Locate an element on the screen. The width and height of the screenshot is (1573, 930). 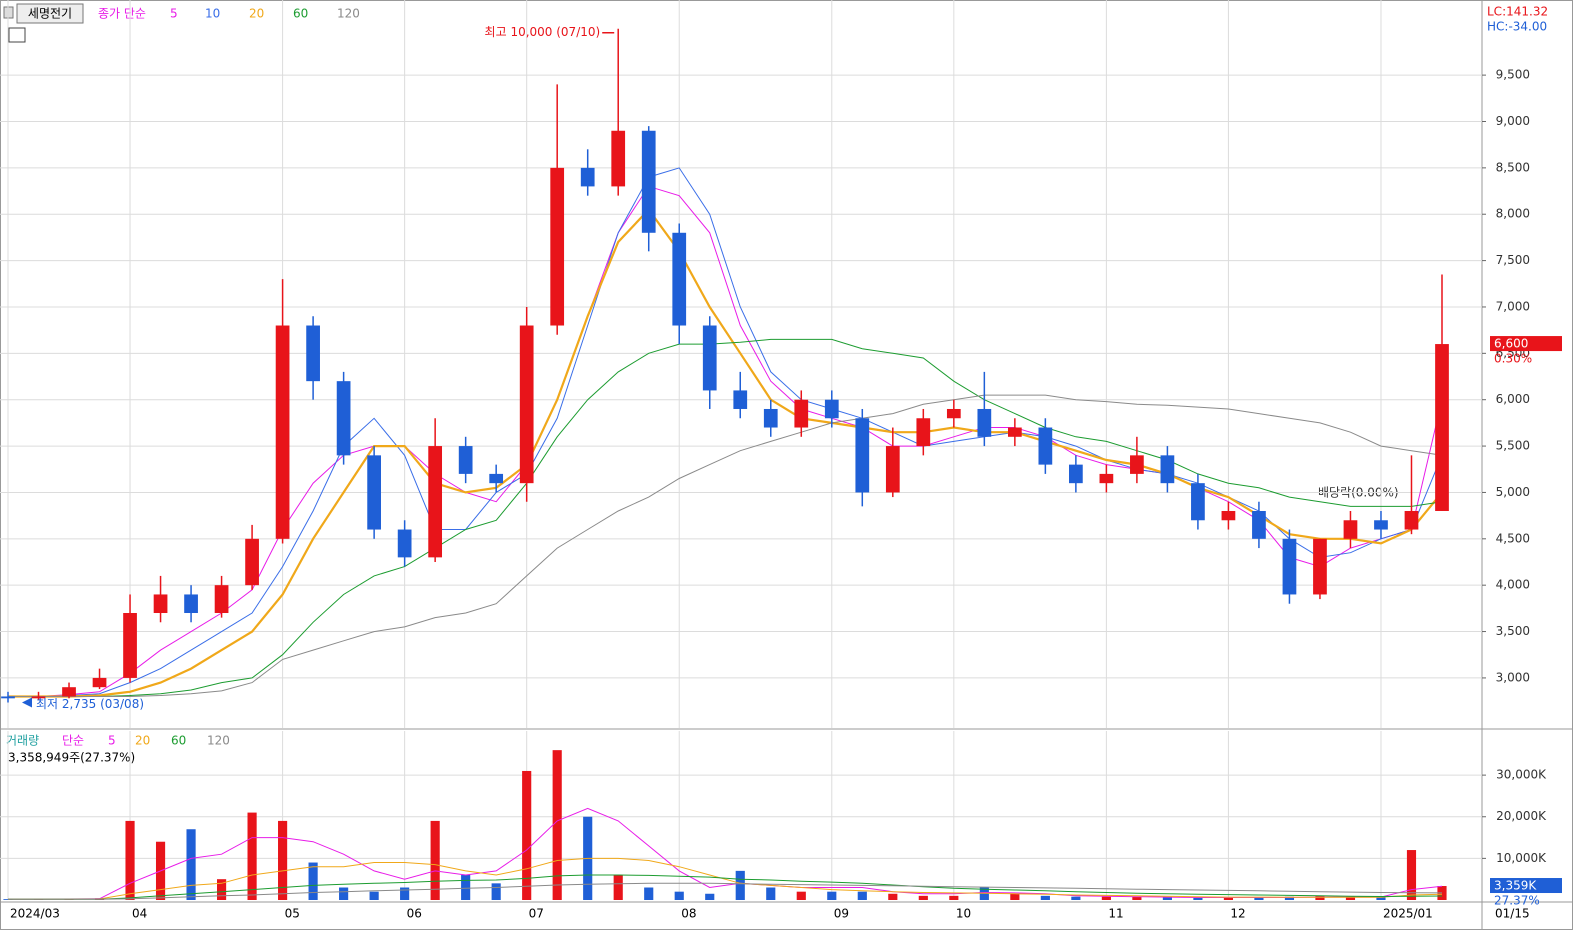
last-volume-box is located at coordinates (1526, 886).